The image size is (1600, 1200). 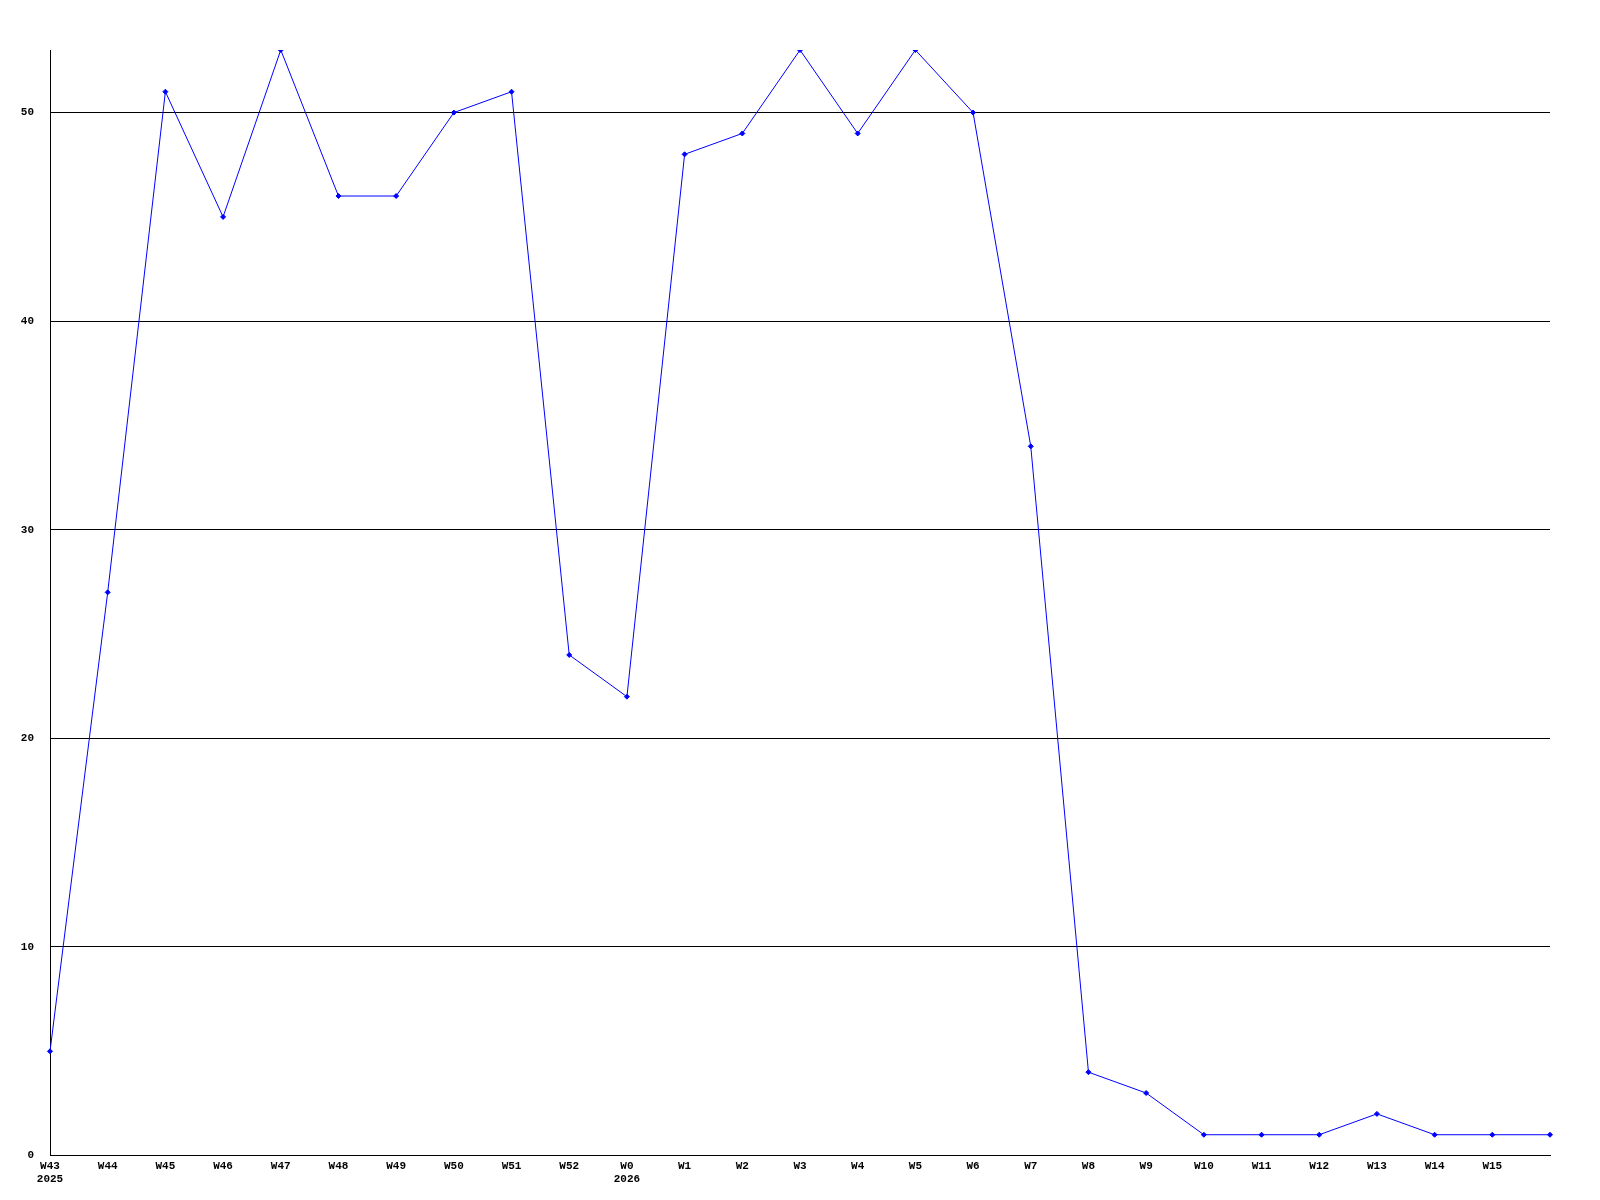 What do you see at coordinates (1319, 1165) in the screenshot?
I see `x-tick-label: W12` at bounding box center [1319, 1165].